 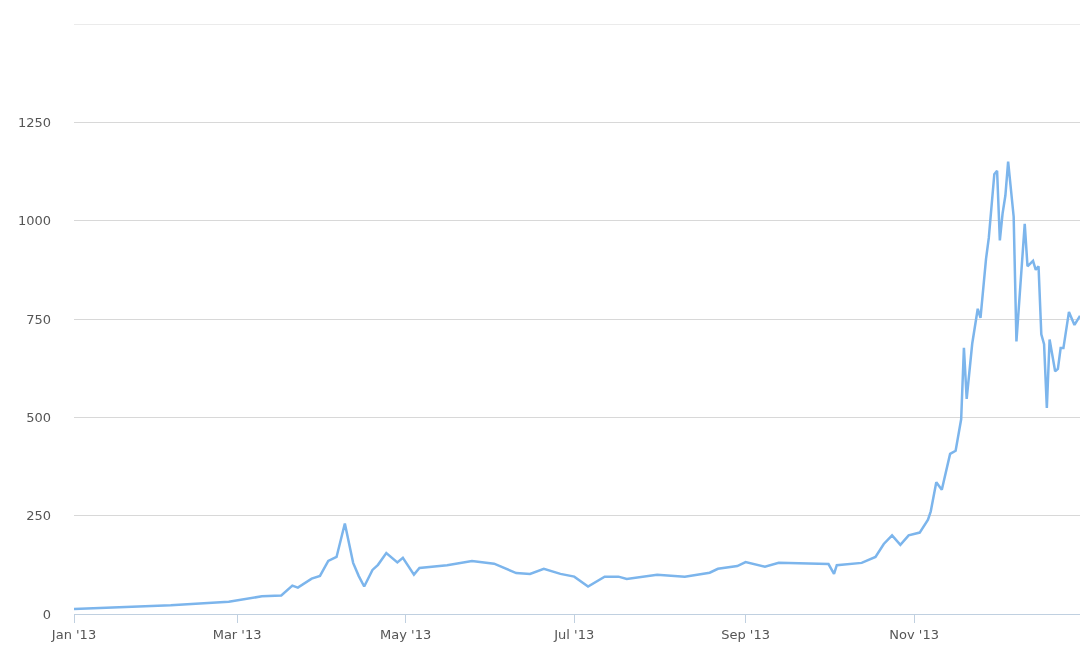 I want to click on y-tick-label: 0, so click(x=46, y=614).